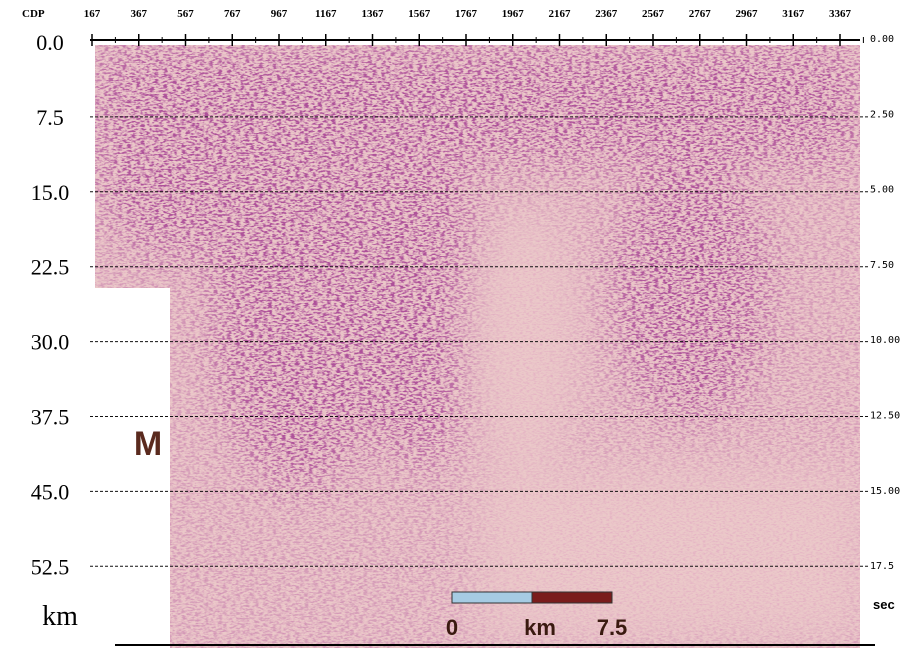  What do you see at coordinates (572, 597) in the screenshot?
I see `scale-bar-right` at bounding box center [572, 597].